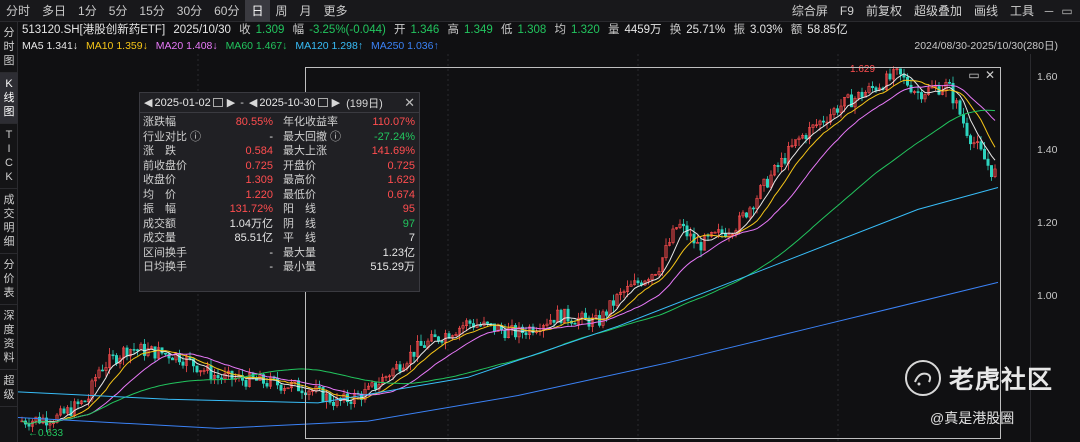 The height and width of the screenshot is (442, 1080). Describe the element at coordinates (251, 223) in the screenshot. I see `stat-value: 1.04万亿` at that location.